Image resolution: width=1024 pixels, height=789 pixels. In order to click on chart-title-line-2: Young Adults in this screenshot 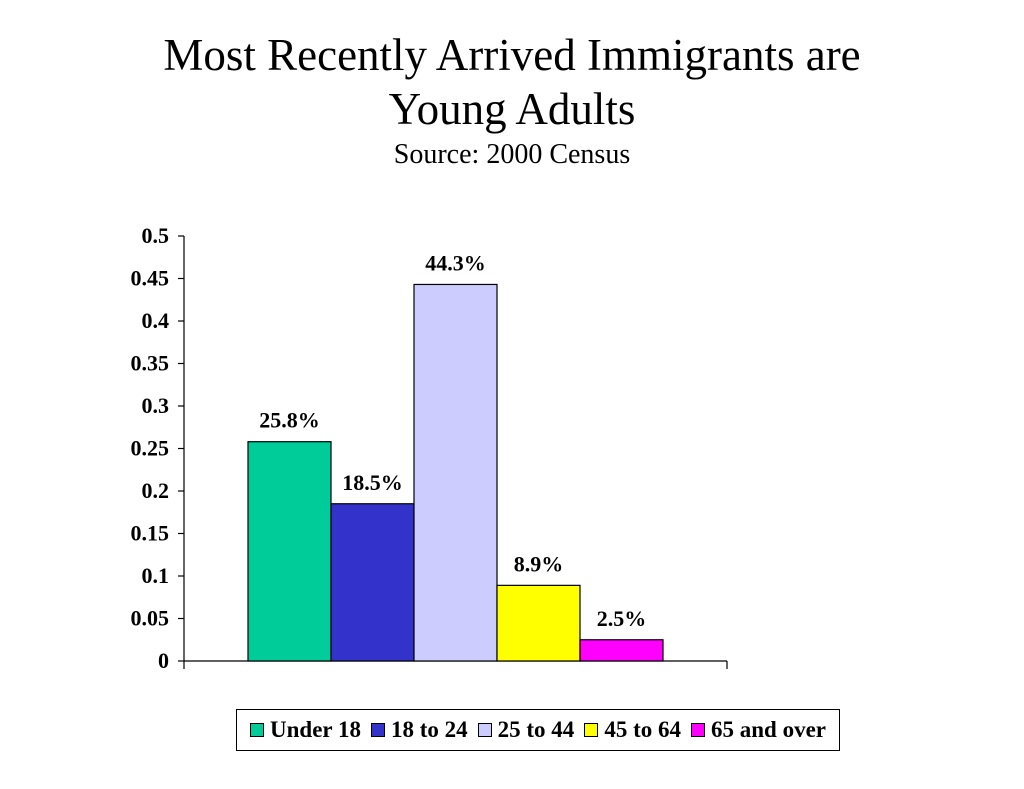, I will do `click(512, 109)`.